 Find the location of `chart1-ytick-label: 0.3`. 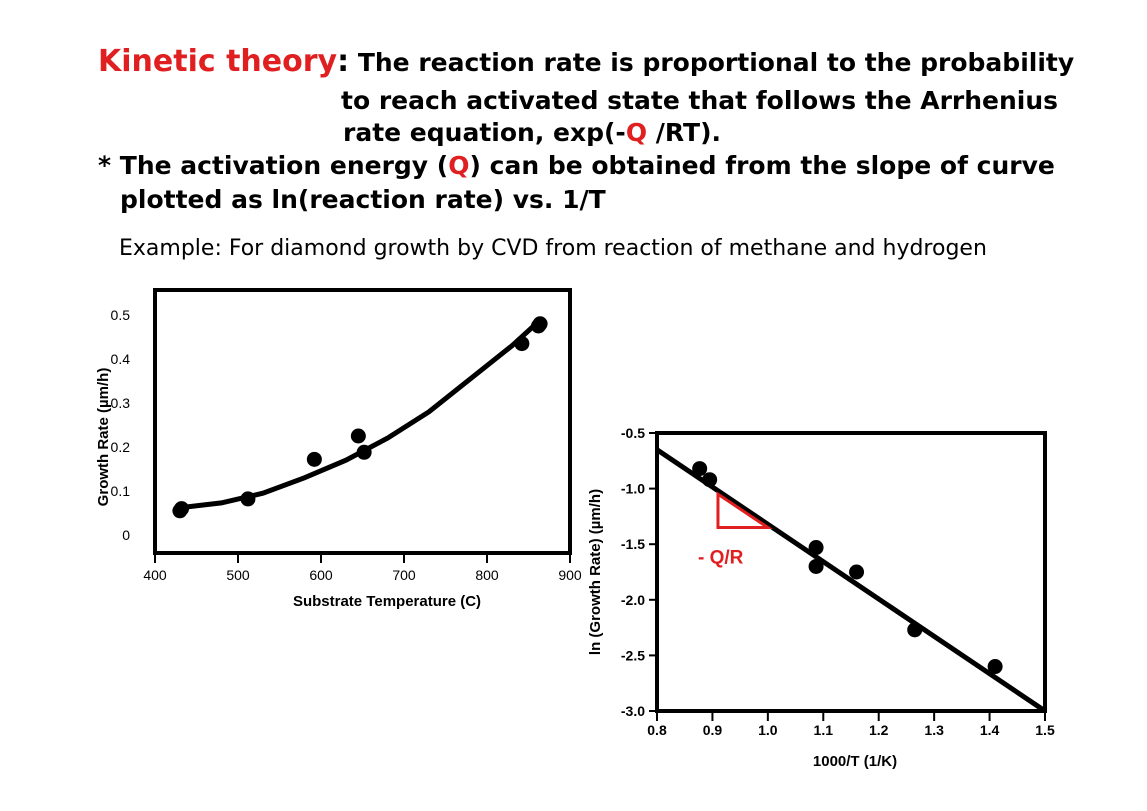

chart1-ytick-label: 0.3 is located at coordinates (121, 403).